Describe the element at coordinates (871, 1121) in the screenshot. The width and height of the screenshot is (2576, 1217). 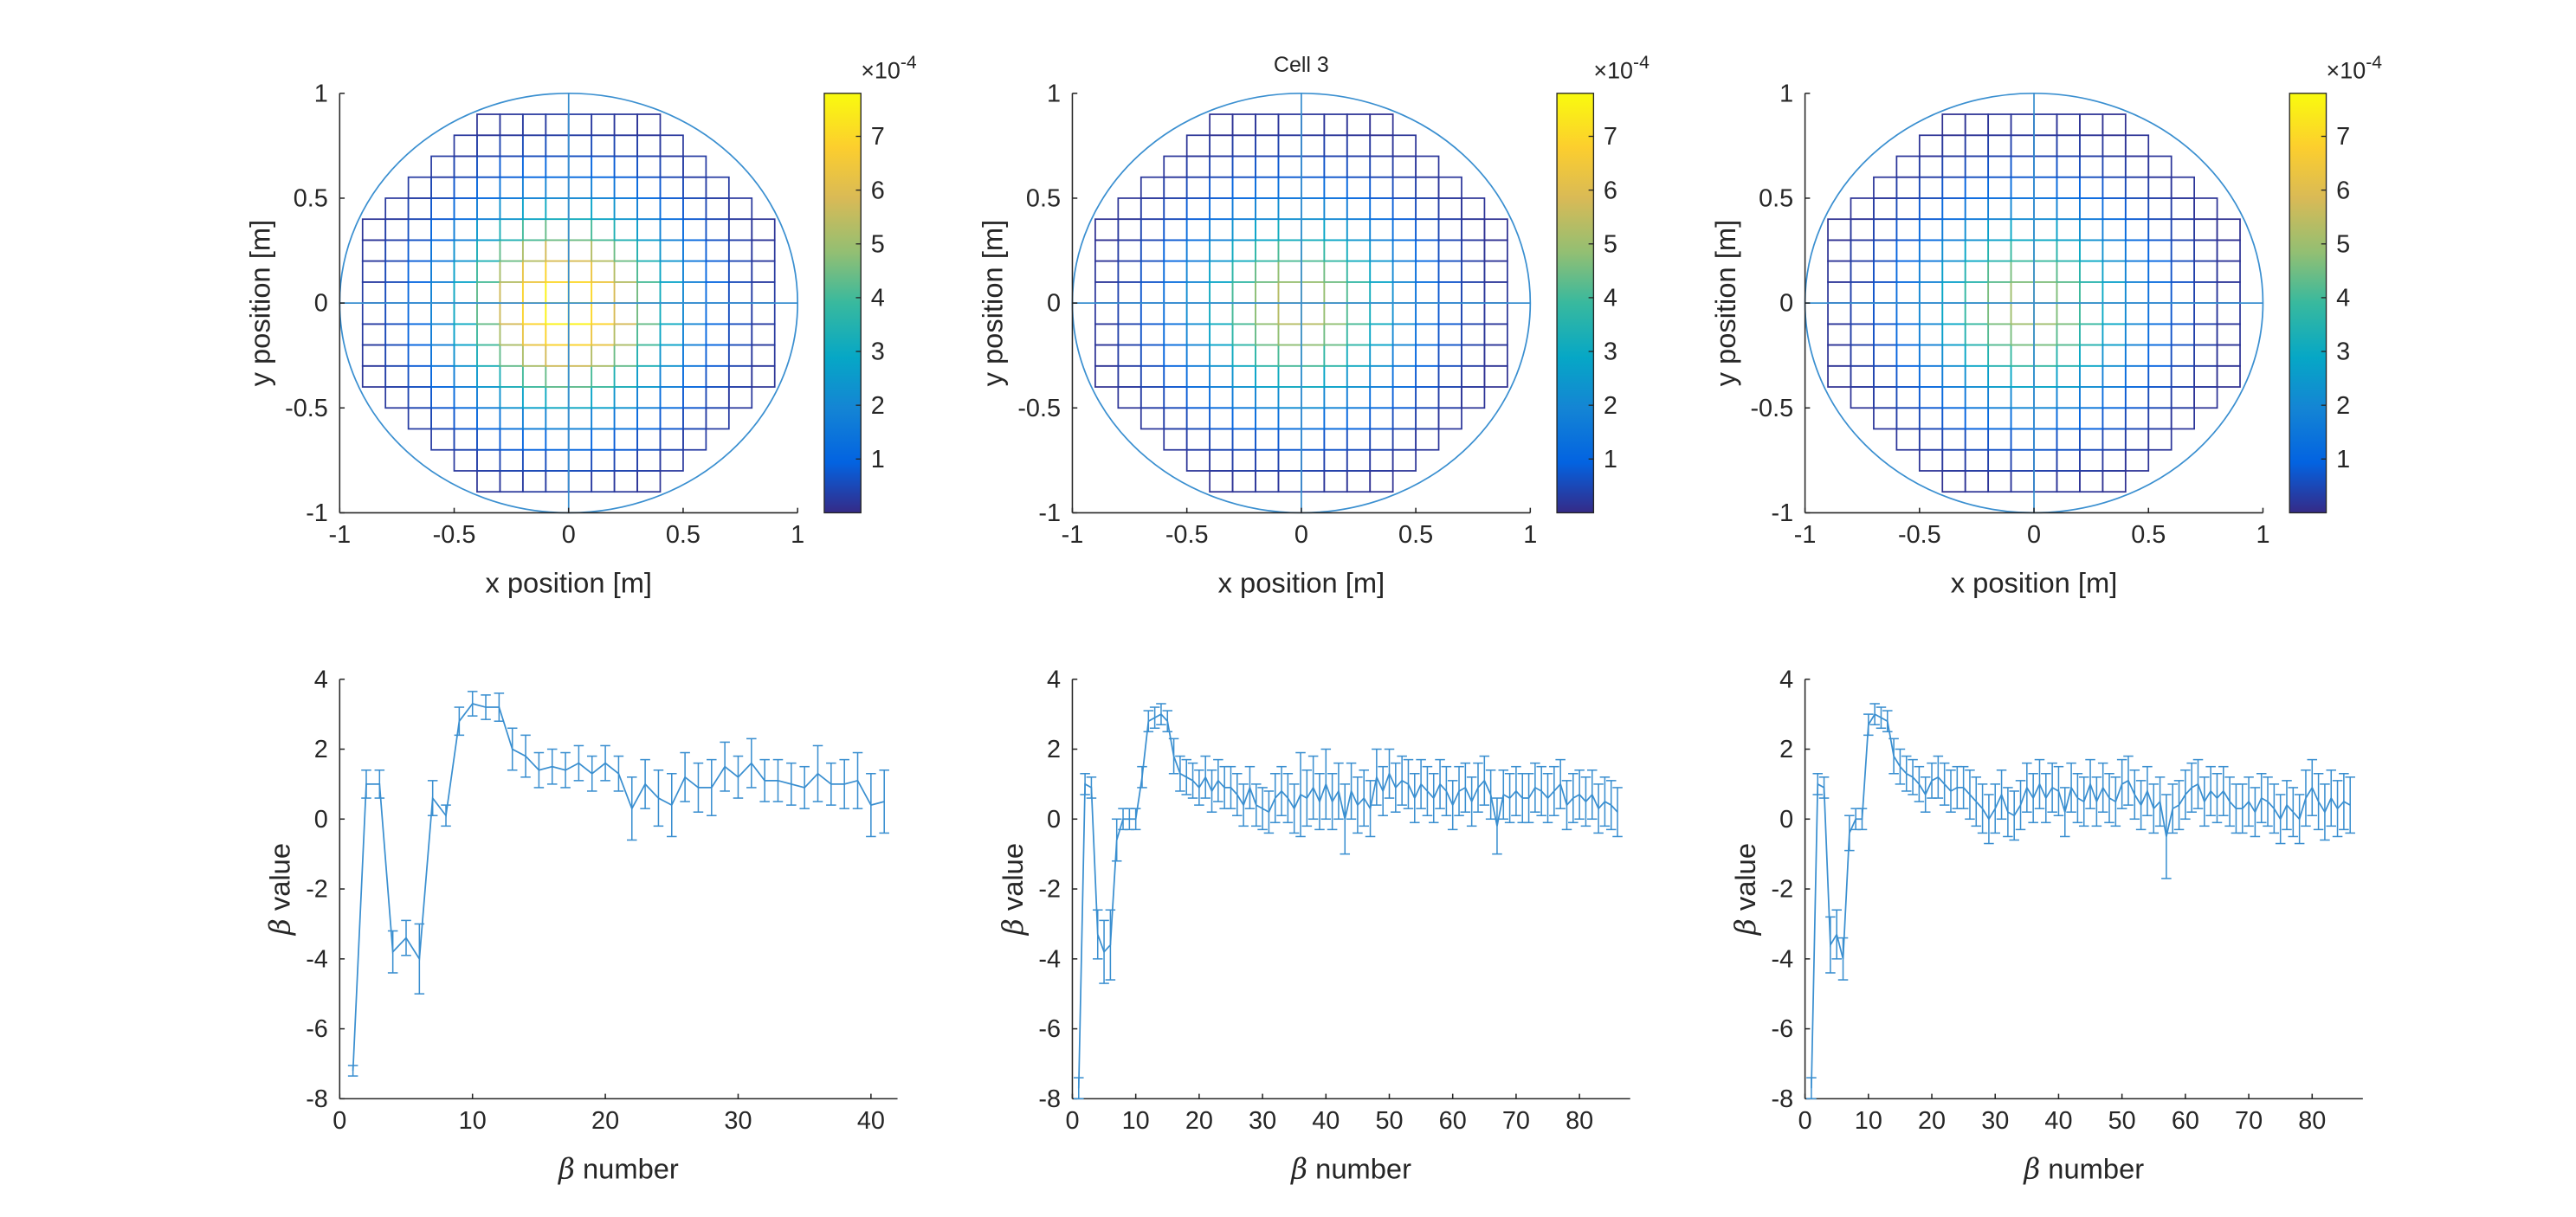
I see `x-tick-label: 40` at that location.